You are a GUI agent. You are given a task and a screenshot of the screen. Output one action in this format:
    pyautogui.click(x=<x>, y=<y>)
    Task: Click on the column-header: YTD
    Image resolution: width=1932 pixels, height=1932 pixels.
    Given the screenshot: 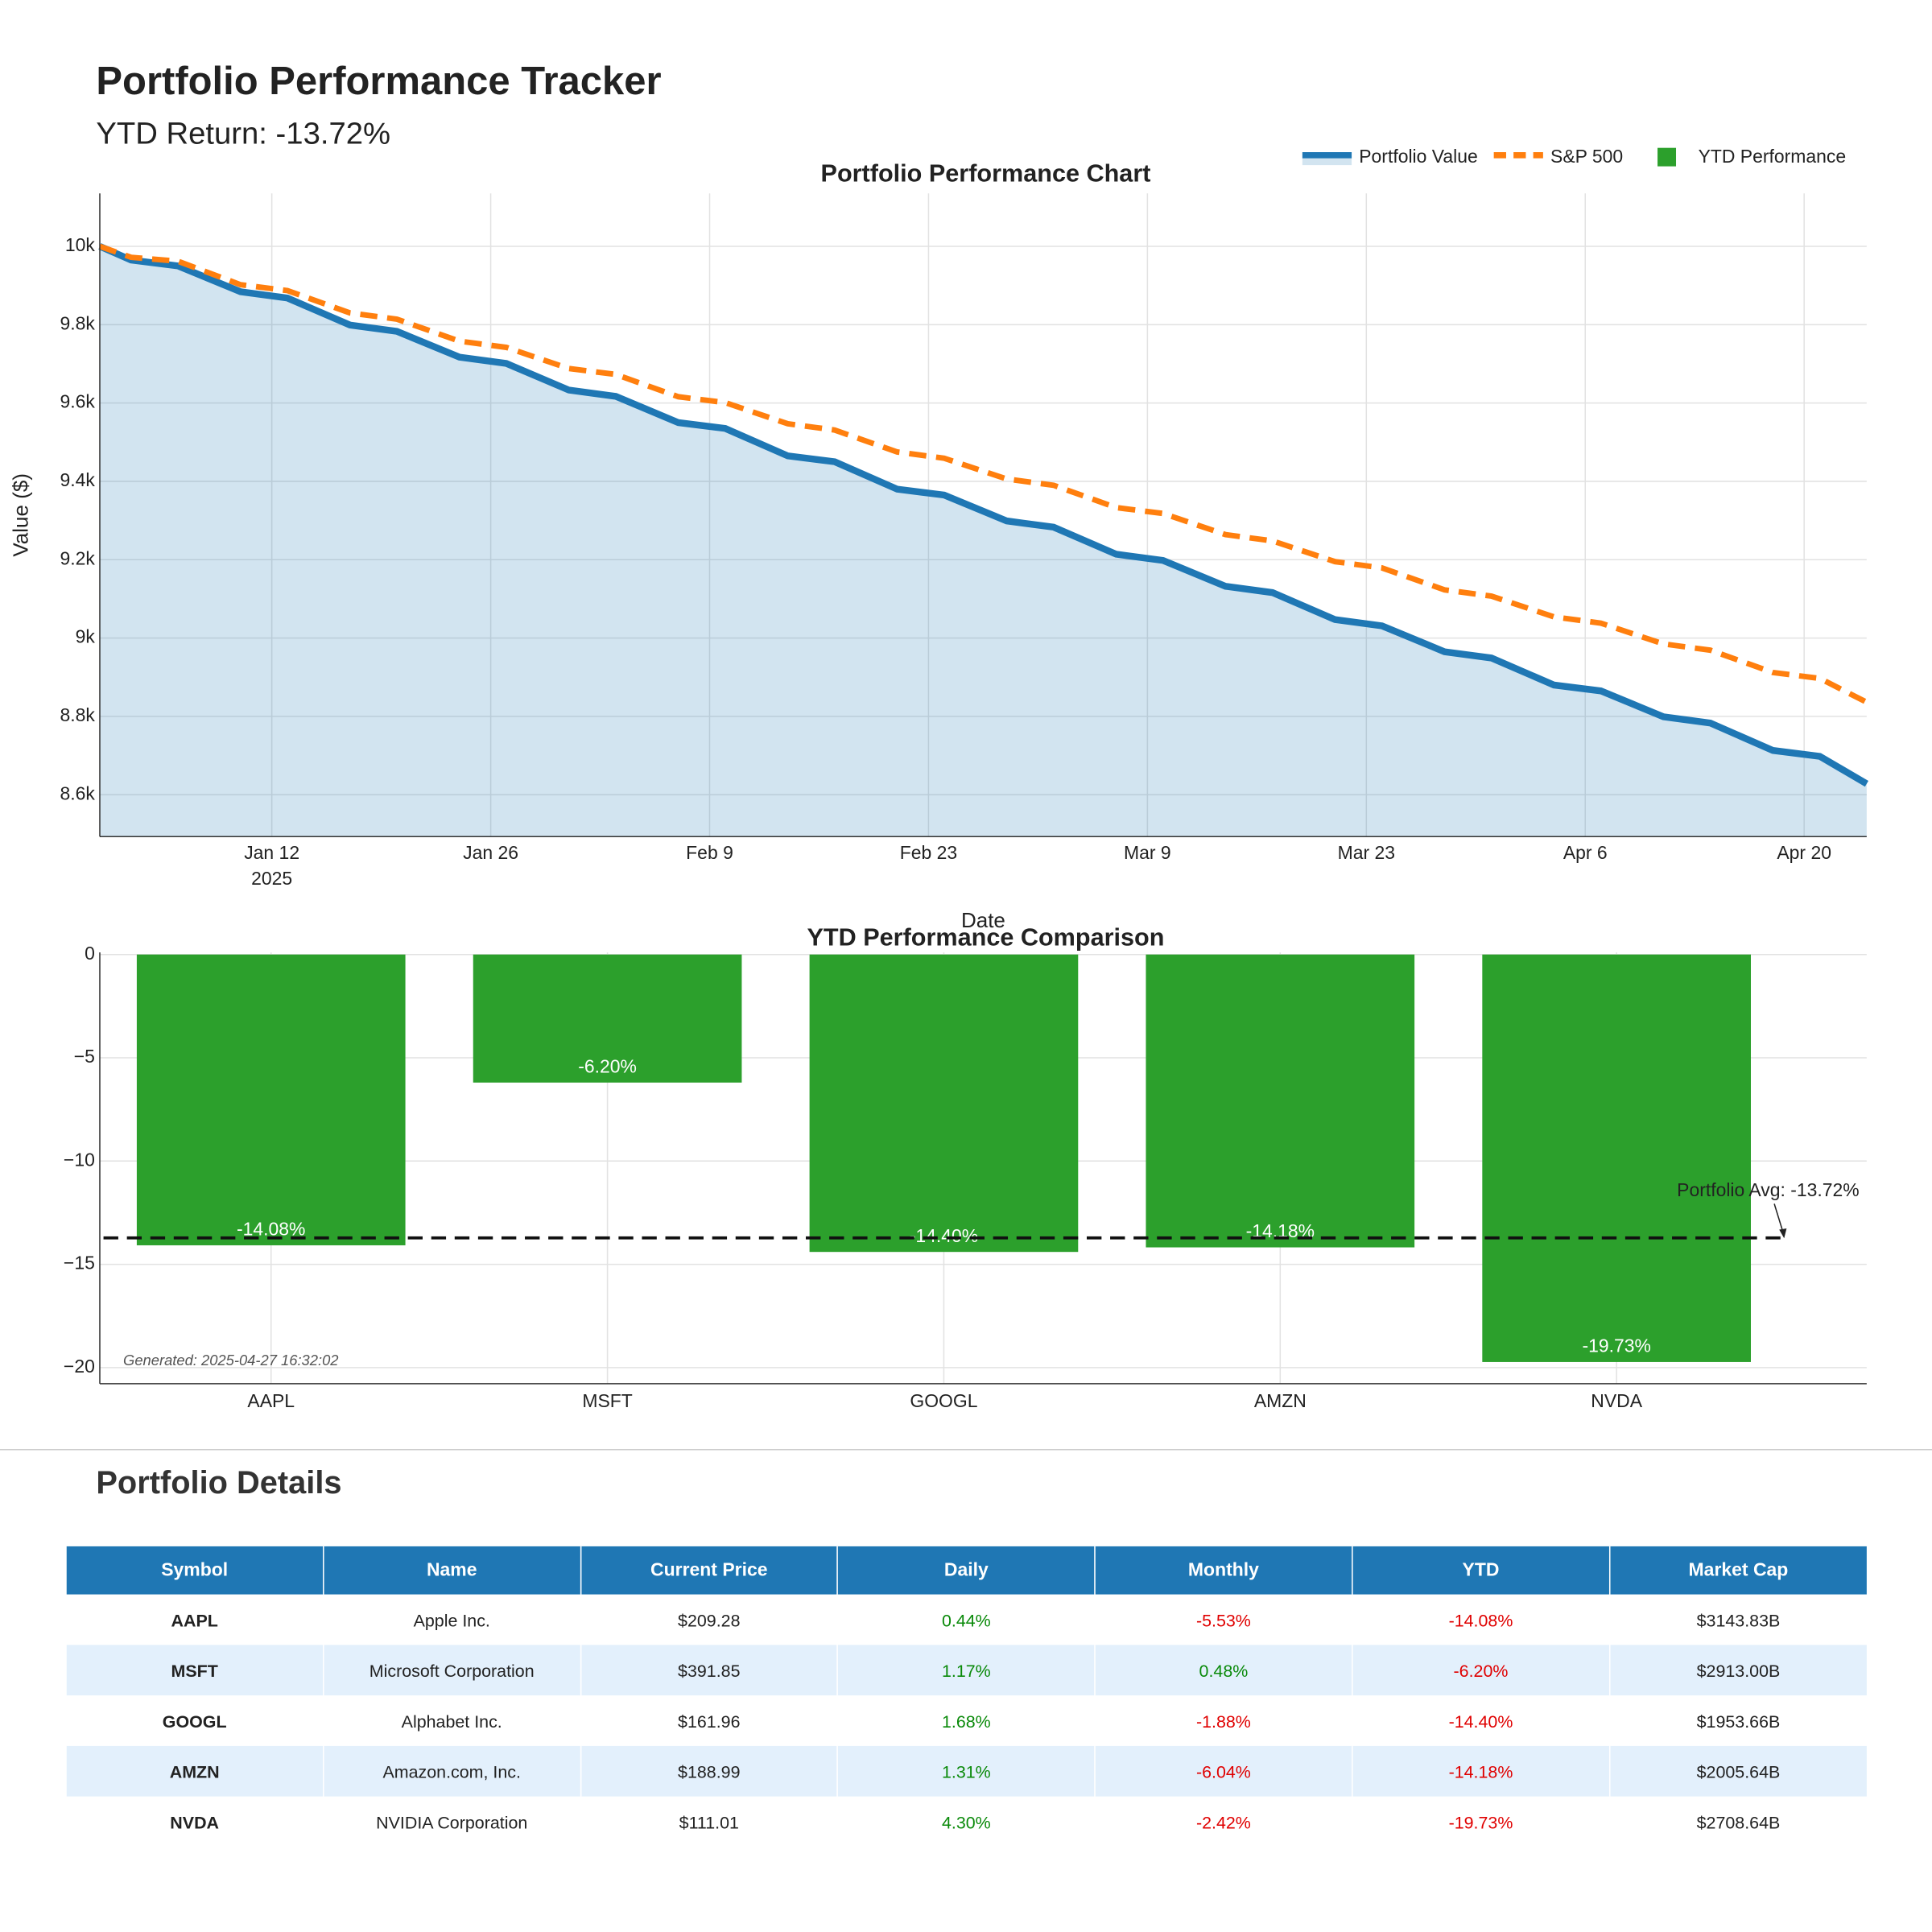 What is the action you would take?
    pyautogui.click(x=1480, y=1570)
    